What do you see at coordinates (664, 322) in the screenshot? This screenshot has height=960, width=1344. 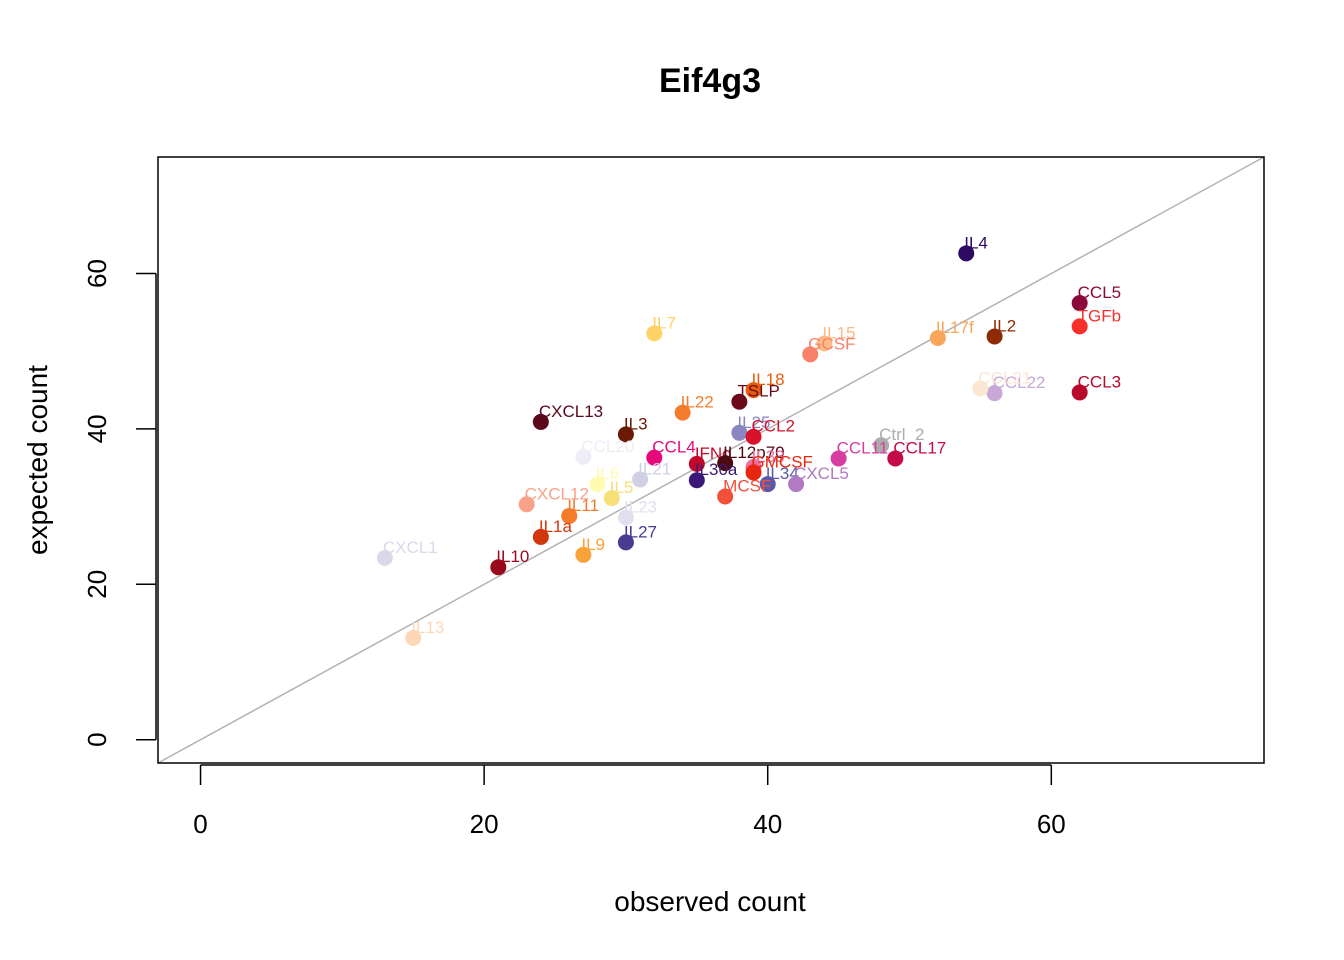 I see `point-label: IL7` at bounding box center [664, 322].